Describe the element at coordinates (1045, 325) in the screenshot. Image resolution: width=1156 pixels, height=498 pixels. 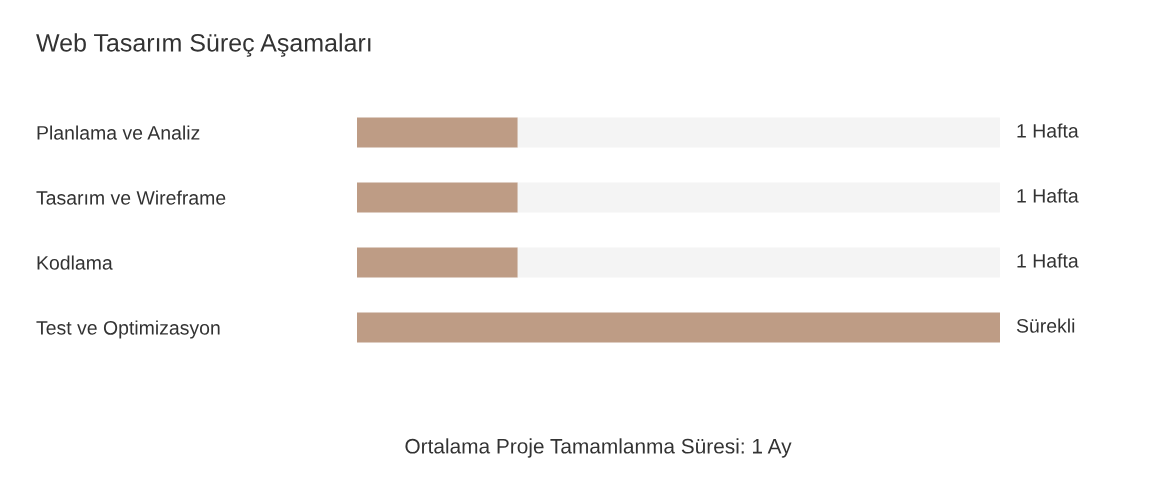
I see `data-label: Sürekli` at that location.